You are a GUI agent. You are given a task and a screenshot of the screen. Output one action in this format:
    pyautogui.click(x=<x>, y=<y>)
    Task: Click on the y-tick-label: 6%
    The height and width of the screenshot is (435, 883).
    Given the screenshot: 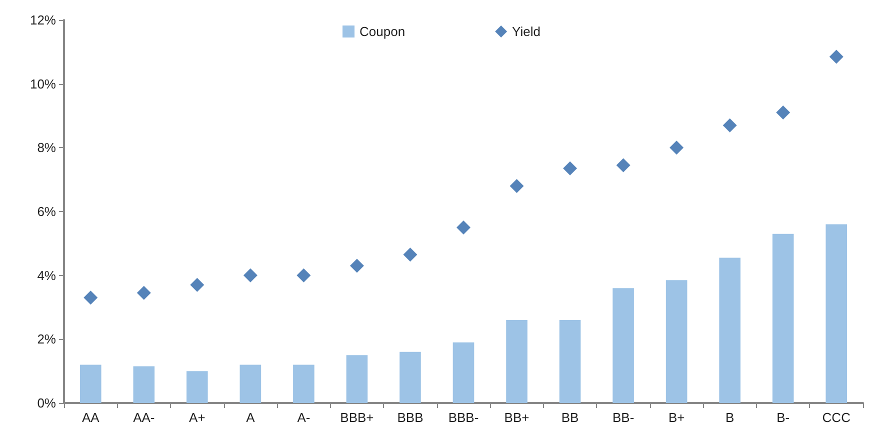 What is the action you would take?
    pyautogui.click(x=46, y=211)
    